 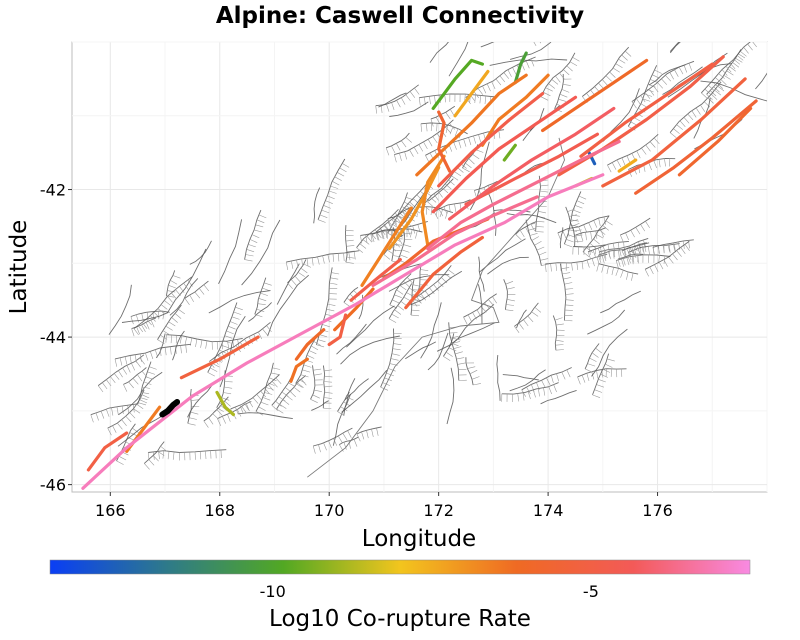 I want to click on colorbar, so click(x=400, y=567).